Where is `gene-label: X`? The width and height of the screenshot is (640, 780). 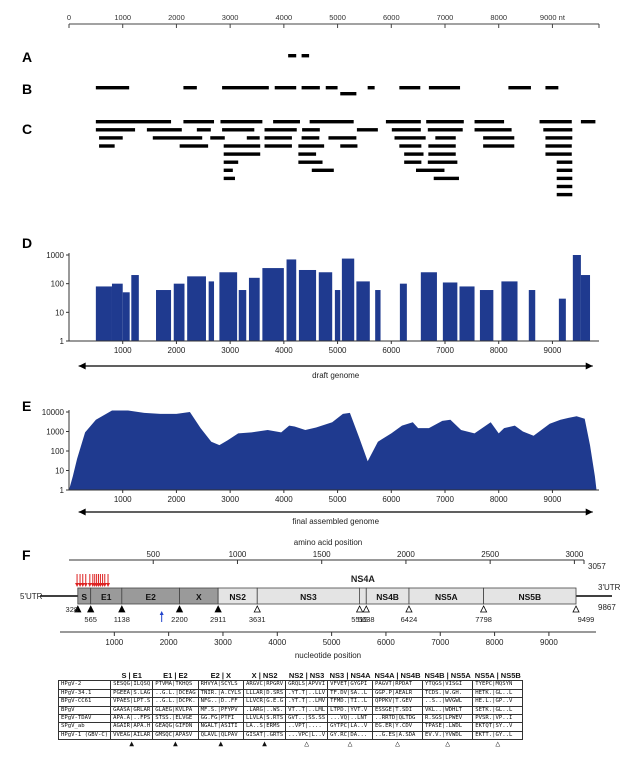
gene-label: X is located at coordinates (199, 597).